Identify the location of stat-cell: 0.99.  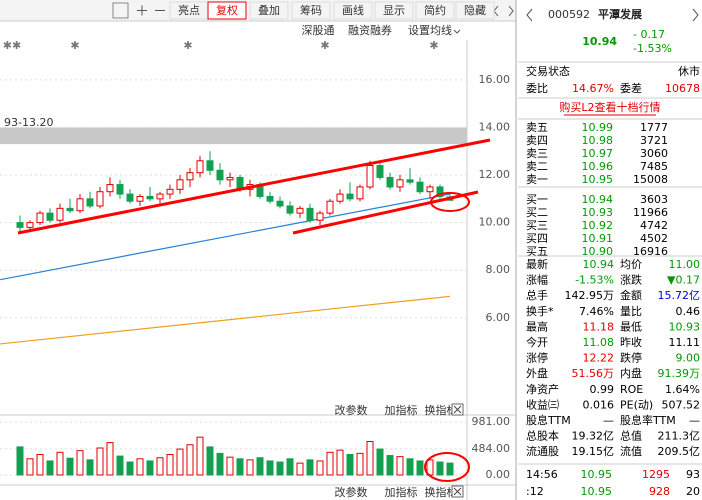
(602, 389).